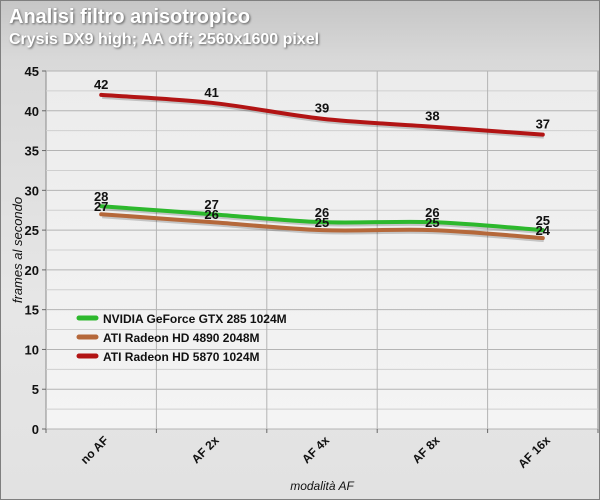 The image size is (600, 500). What do you see at coordinates (534, 452) in the screenshot?
I see `x-tick-label: AF 16x` at bounding box center [534, 452].